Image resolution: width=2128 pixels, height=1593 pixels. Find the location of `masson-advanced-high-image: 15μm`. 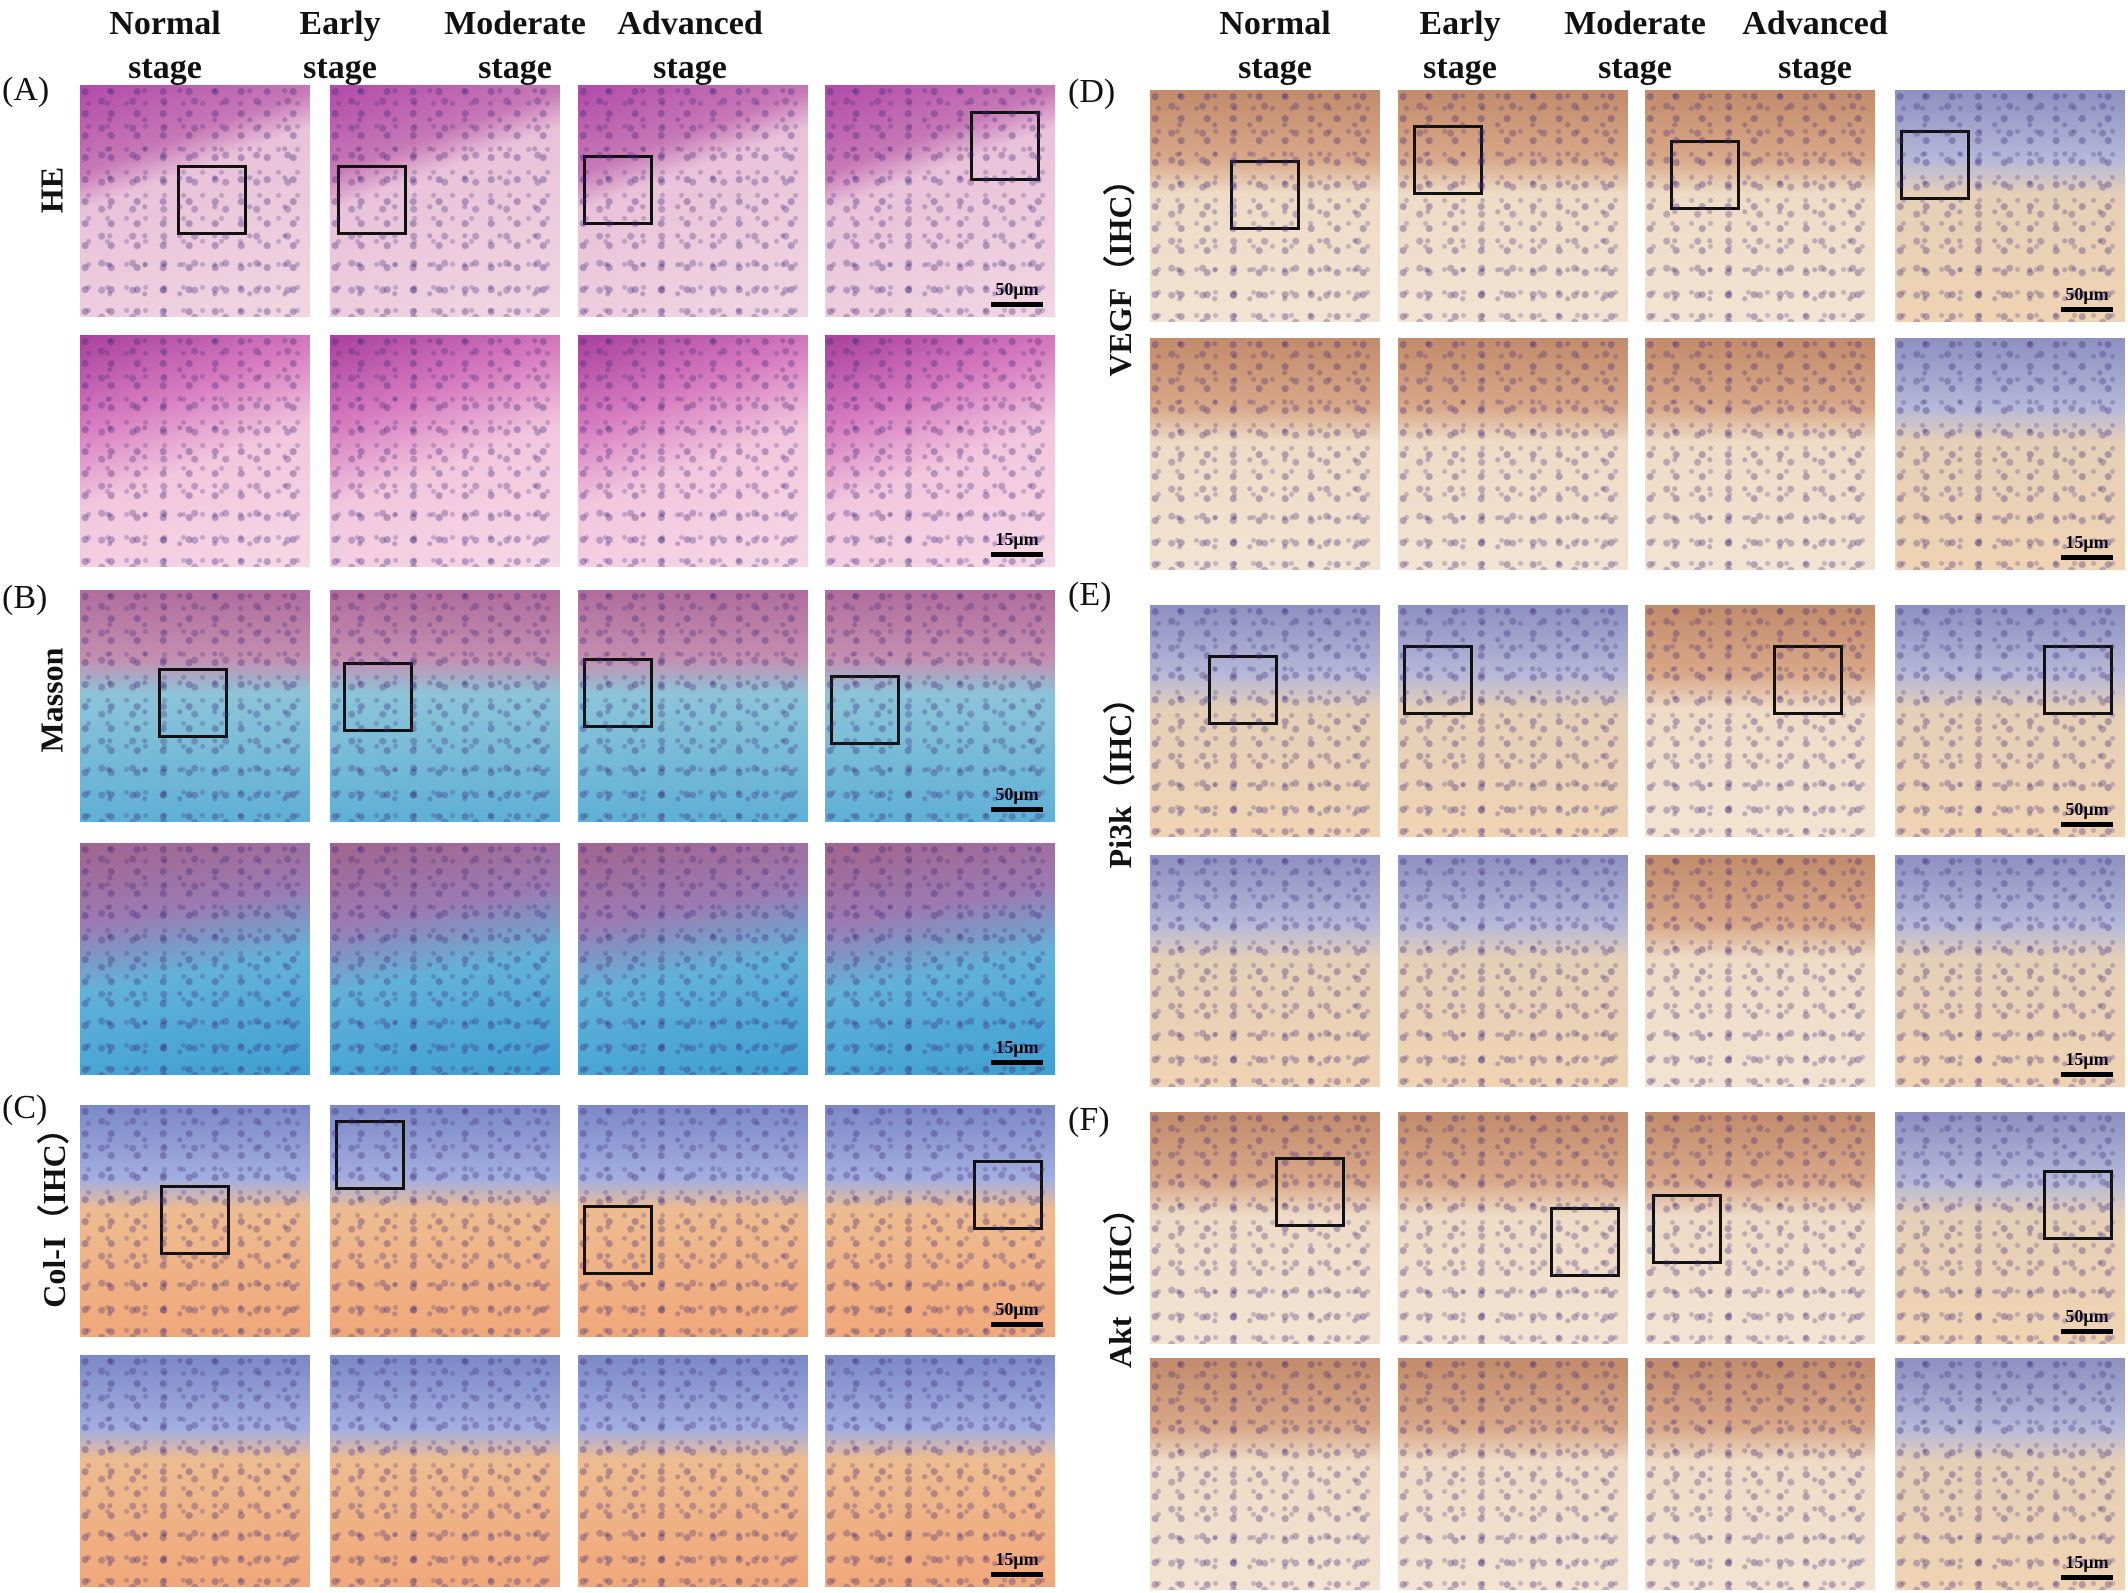

masson-advanced-high-image: 15μm is located at coordinates (940, 959).